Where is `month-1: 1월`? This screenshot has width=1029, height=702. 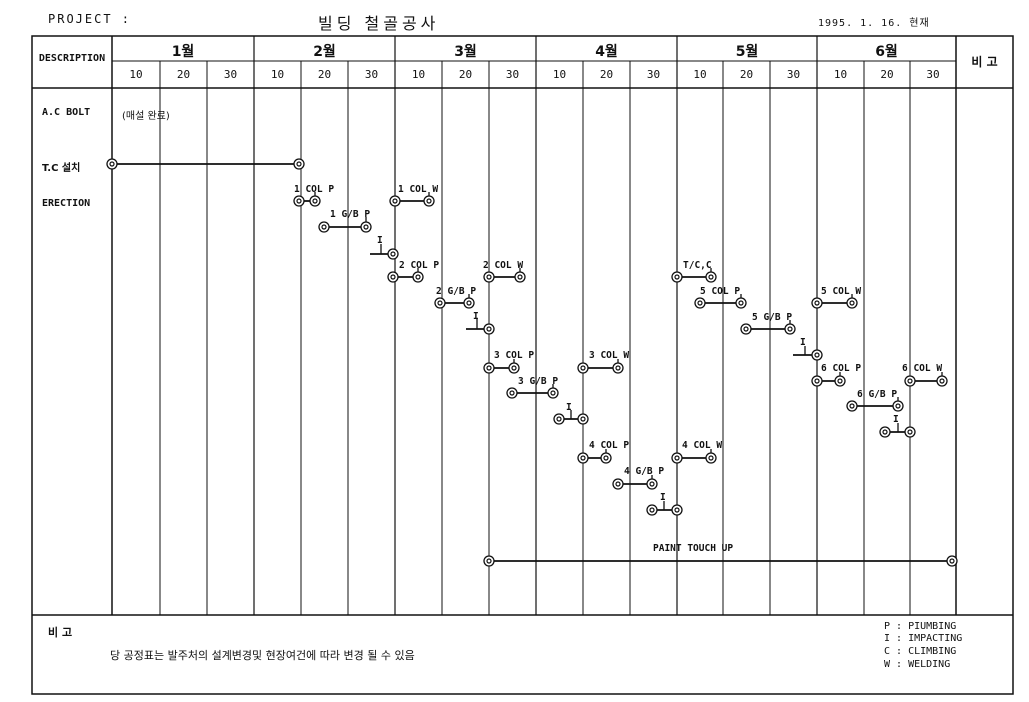 month-1: 1월 is located at coordinates (183, 52).